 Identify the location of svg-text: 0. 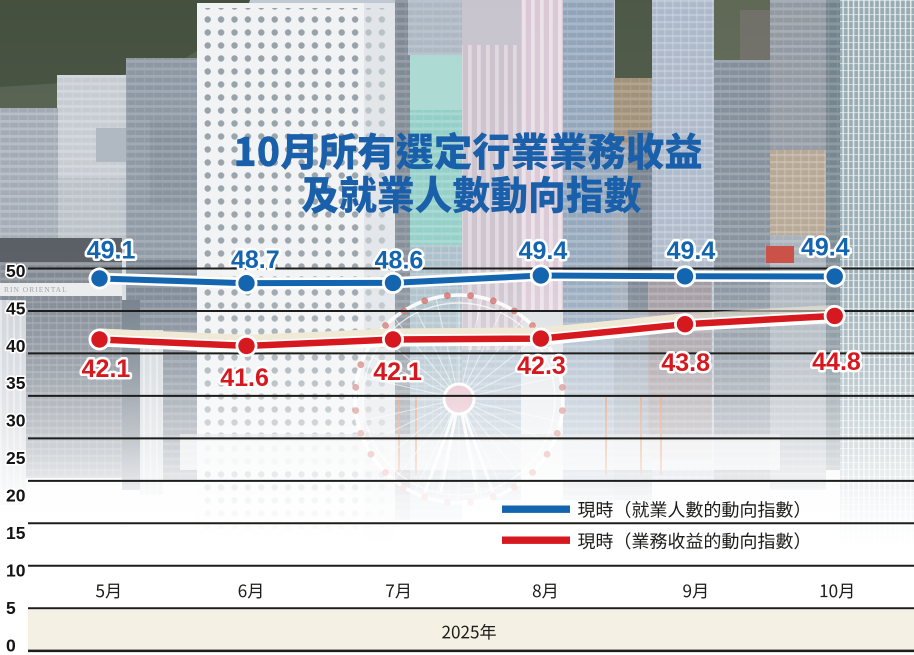
(11, 645).